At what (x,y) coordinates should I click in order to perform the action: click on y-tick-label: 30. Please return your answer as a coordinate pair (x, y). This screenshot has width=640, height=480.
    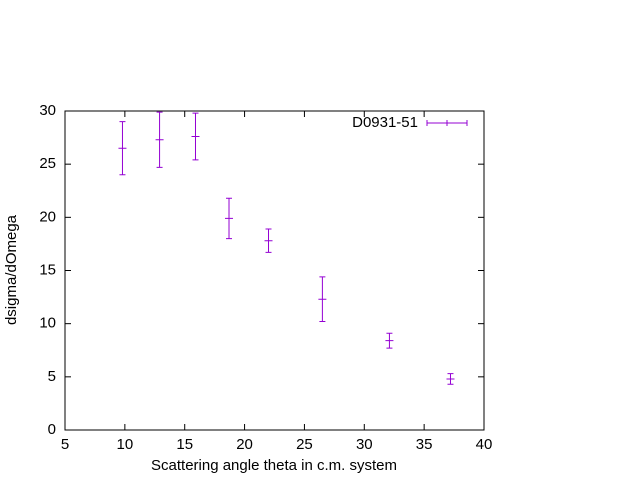
    Looking at the image, I should click on (47, 110).